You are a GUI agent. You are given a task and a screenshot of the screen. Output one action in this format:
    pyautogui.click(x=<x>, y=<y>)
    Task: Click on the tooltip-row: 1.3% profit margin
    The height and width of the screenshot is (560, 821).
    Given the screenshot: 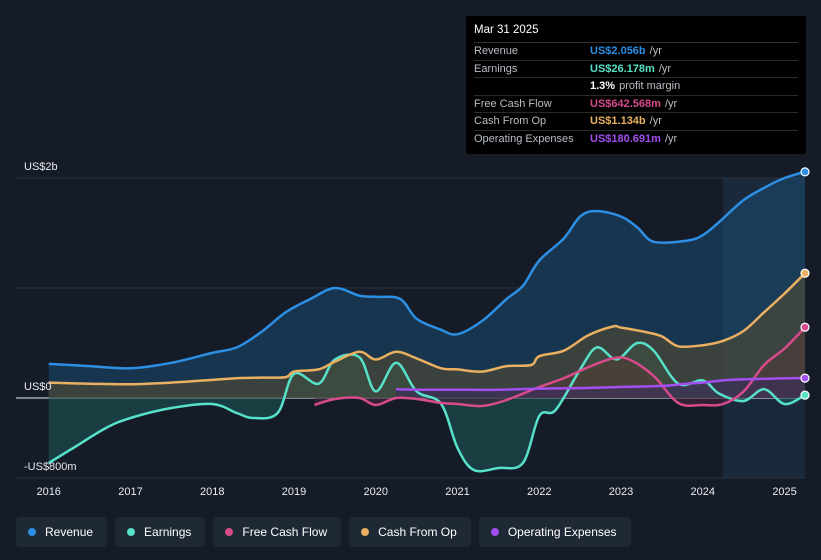 What is the action you would take?
    pyautogui.click(x=636, y=87)
    